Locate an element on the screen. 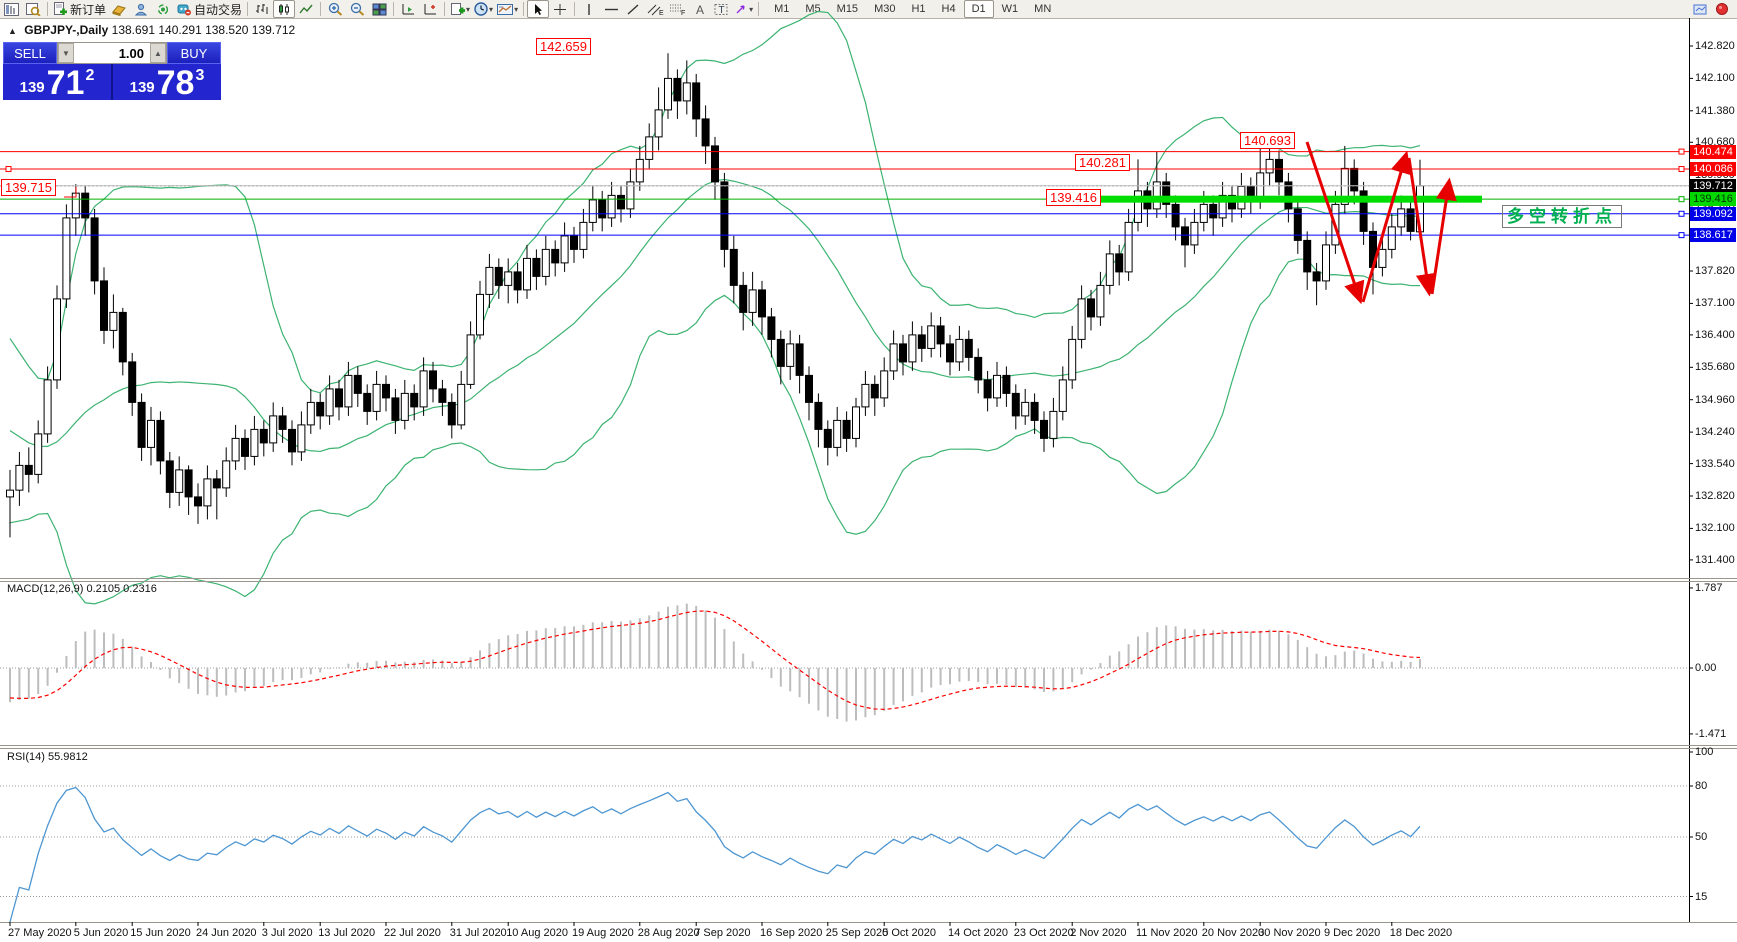 This screenshot has width=1737, height=942. red-trend-arrows is located at coordinates (1381, 223).